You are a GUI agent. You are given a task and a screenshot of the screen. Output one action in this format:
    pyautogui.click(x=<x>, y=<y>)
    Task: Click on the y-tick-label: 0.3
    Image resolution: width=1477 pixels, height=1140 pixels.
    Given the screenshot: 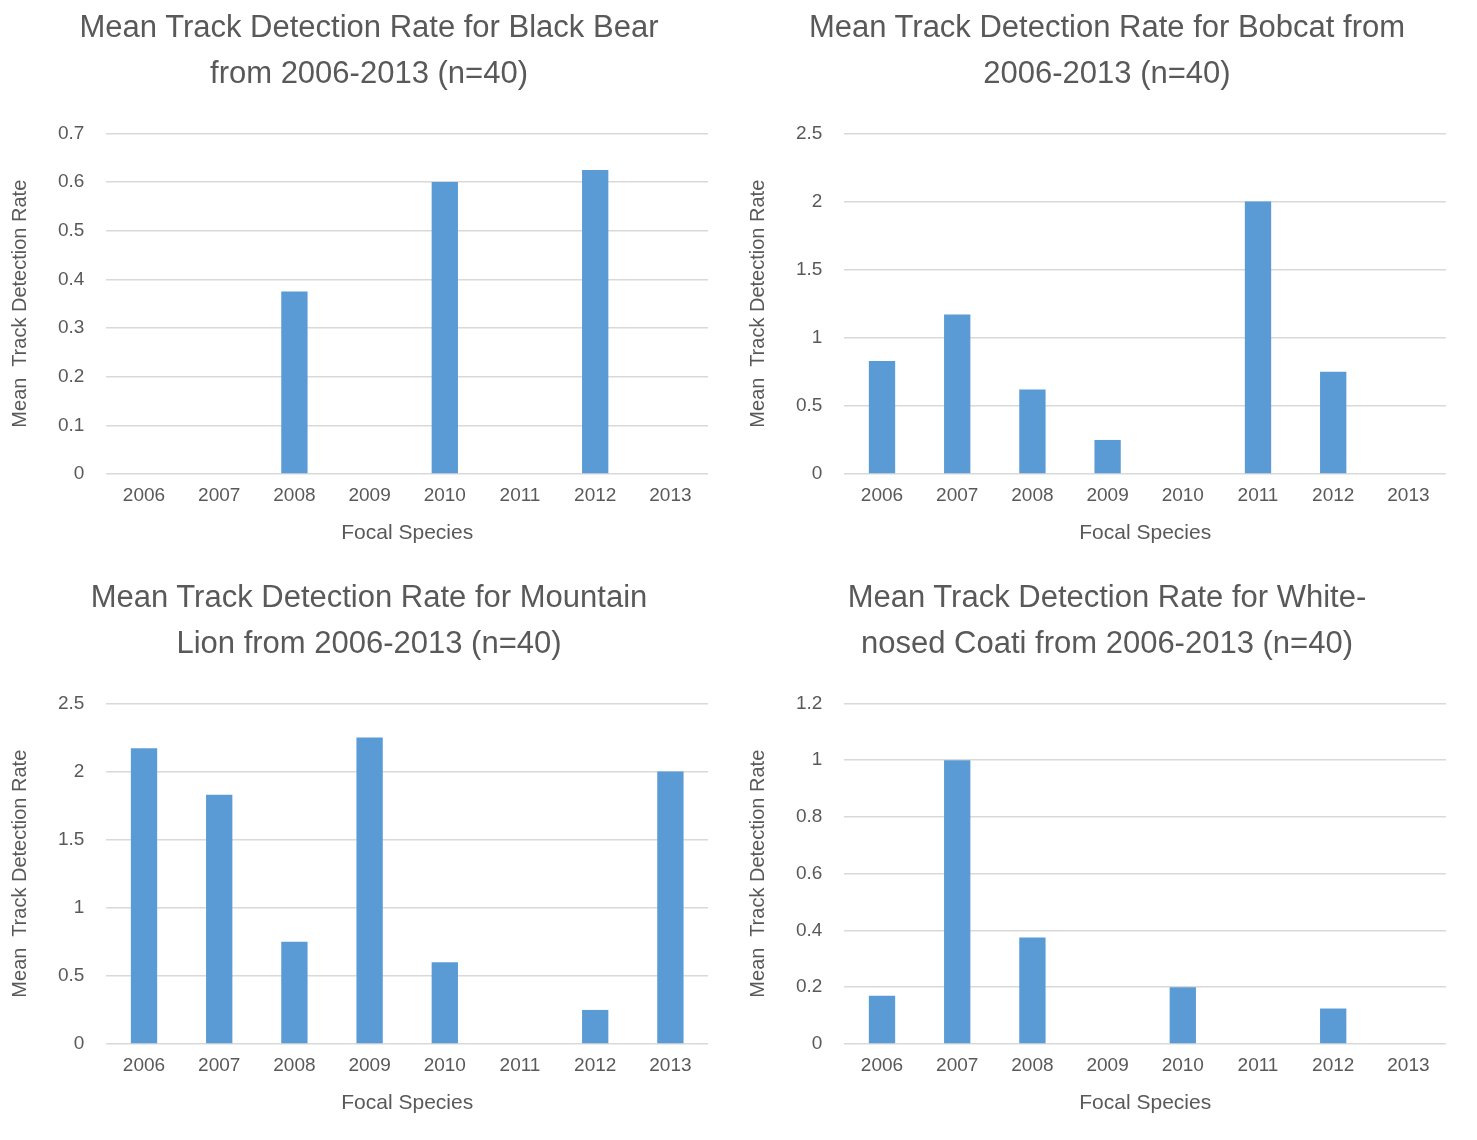 What is the action you would take?
    pyautogui.click(x=71, y=327)
    